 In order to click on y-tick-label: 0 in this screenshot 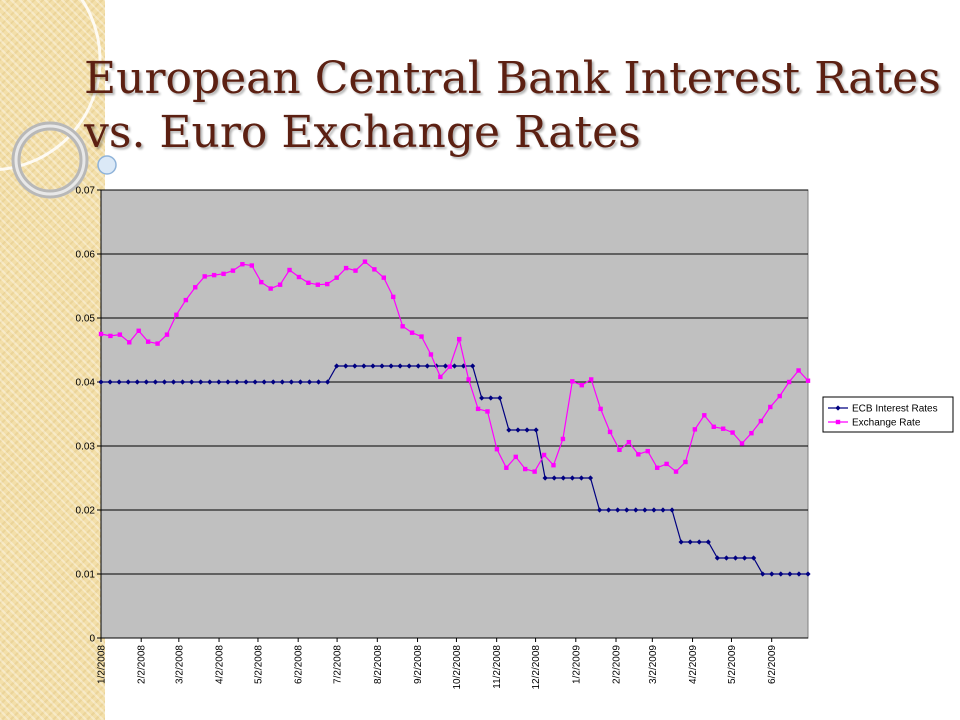, I will do `click(92, 639)`.